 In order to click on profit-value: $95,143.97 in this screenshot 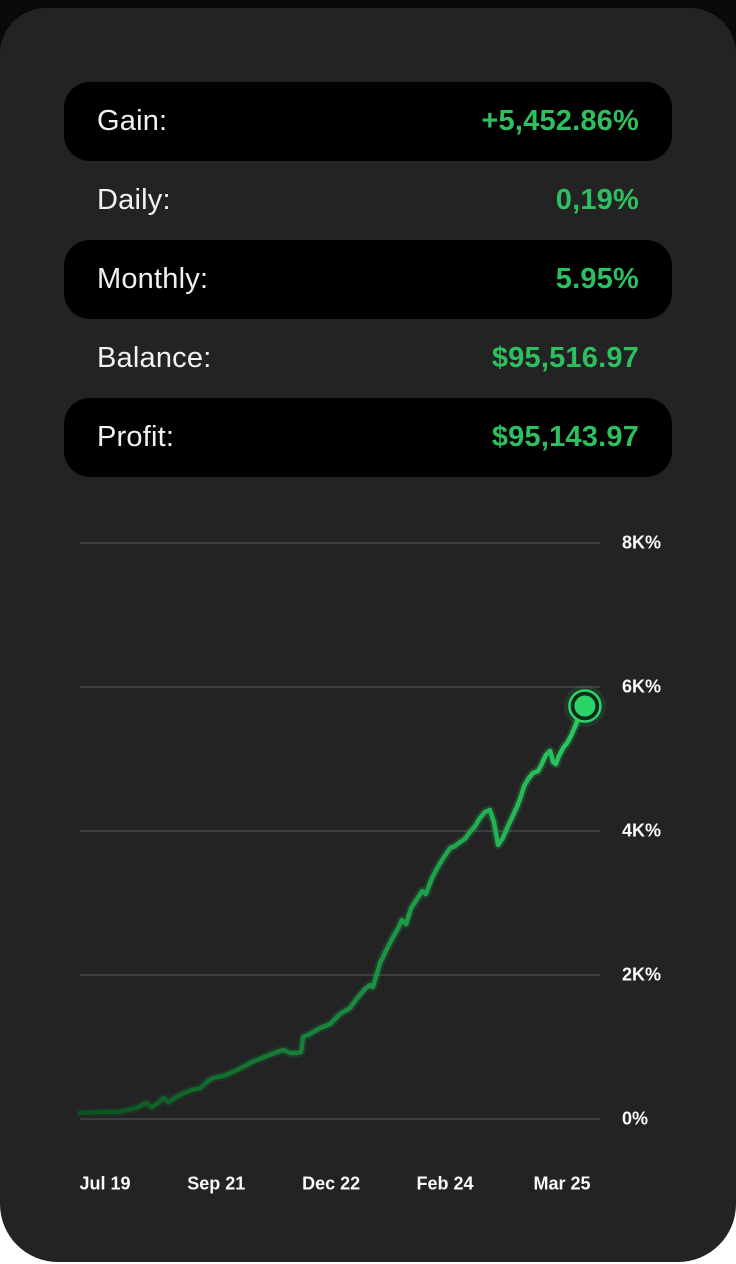, I will do `click(565, 437)`.